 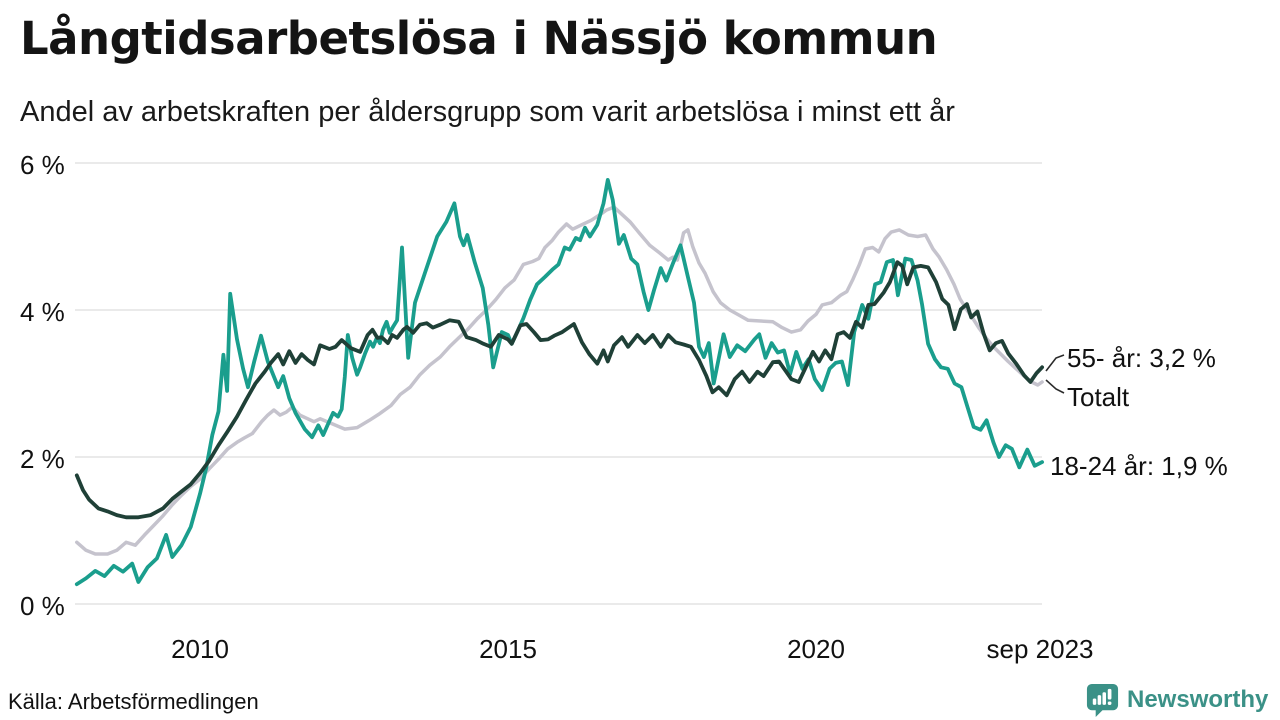 What do you see at coordinates (1055, 386) in the screenshot?
I see `leader-line-total` at bounding box center [1055, 386].